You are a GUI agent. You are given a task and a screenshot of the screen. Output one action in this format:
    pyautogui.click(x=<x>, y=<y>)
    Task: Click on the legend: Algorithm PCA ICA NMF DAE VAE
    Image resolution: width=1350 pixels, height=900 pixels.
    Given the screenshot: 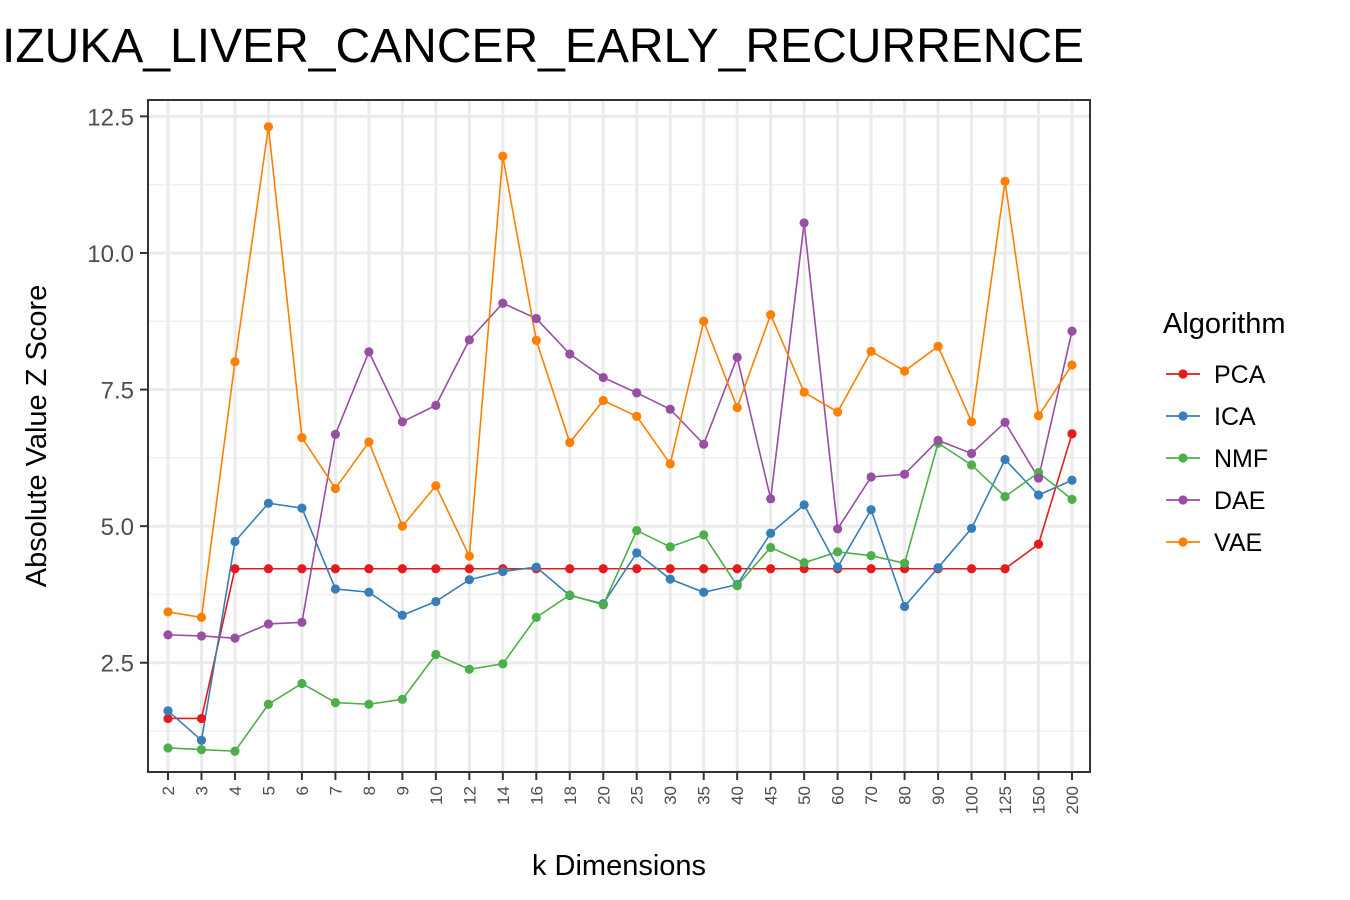 What is the action you would take?
    pyautogui.click(x=1224, y=432)
    